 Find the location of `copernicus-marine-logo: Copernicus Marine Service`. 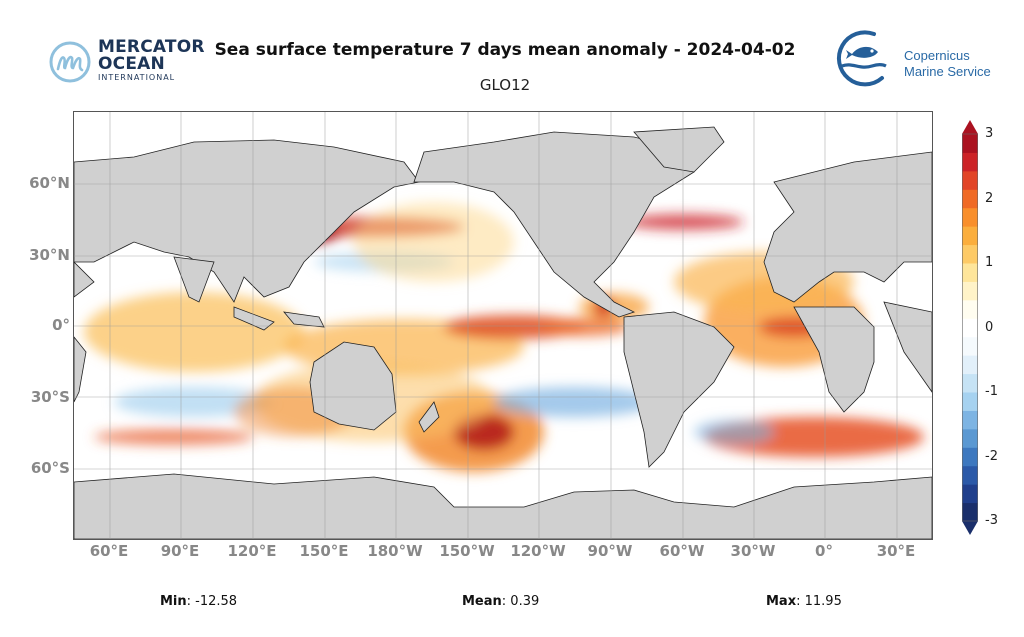

copernicus-marine-logo: Copernicus Marine Service is located at coordinates (915, 60).